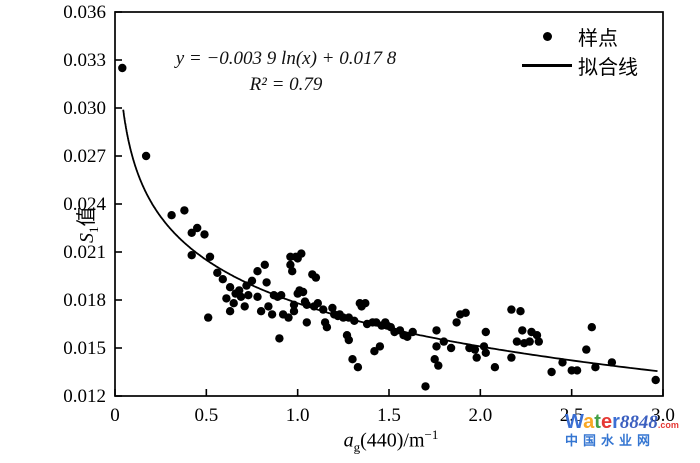 The image size is (700, 463). What do you see at coordinates (84, 300) in the screenshot?
I see `y-tick-label: 0.018` at bounding box center [84, 300].